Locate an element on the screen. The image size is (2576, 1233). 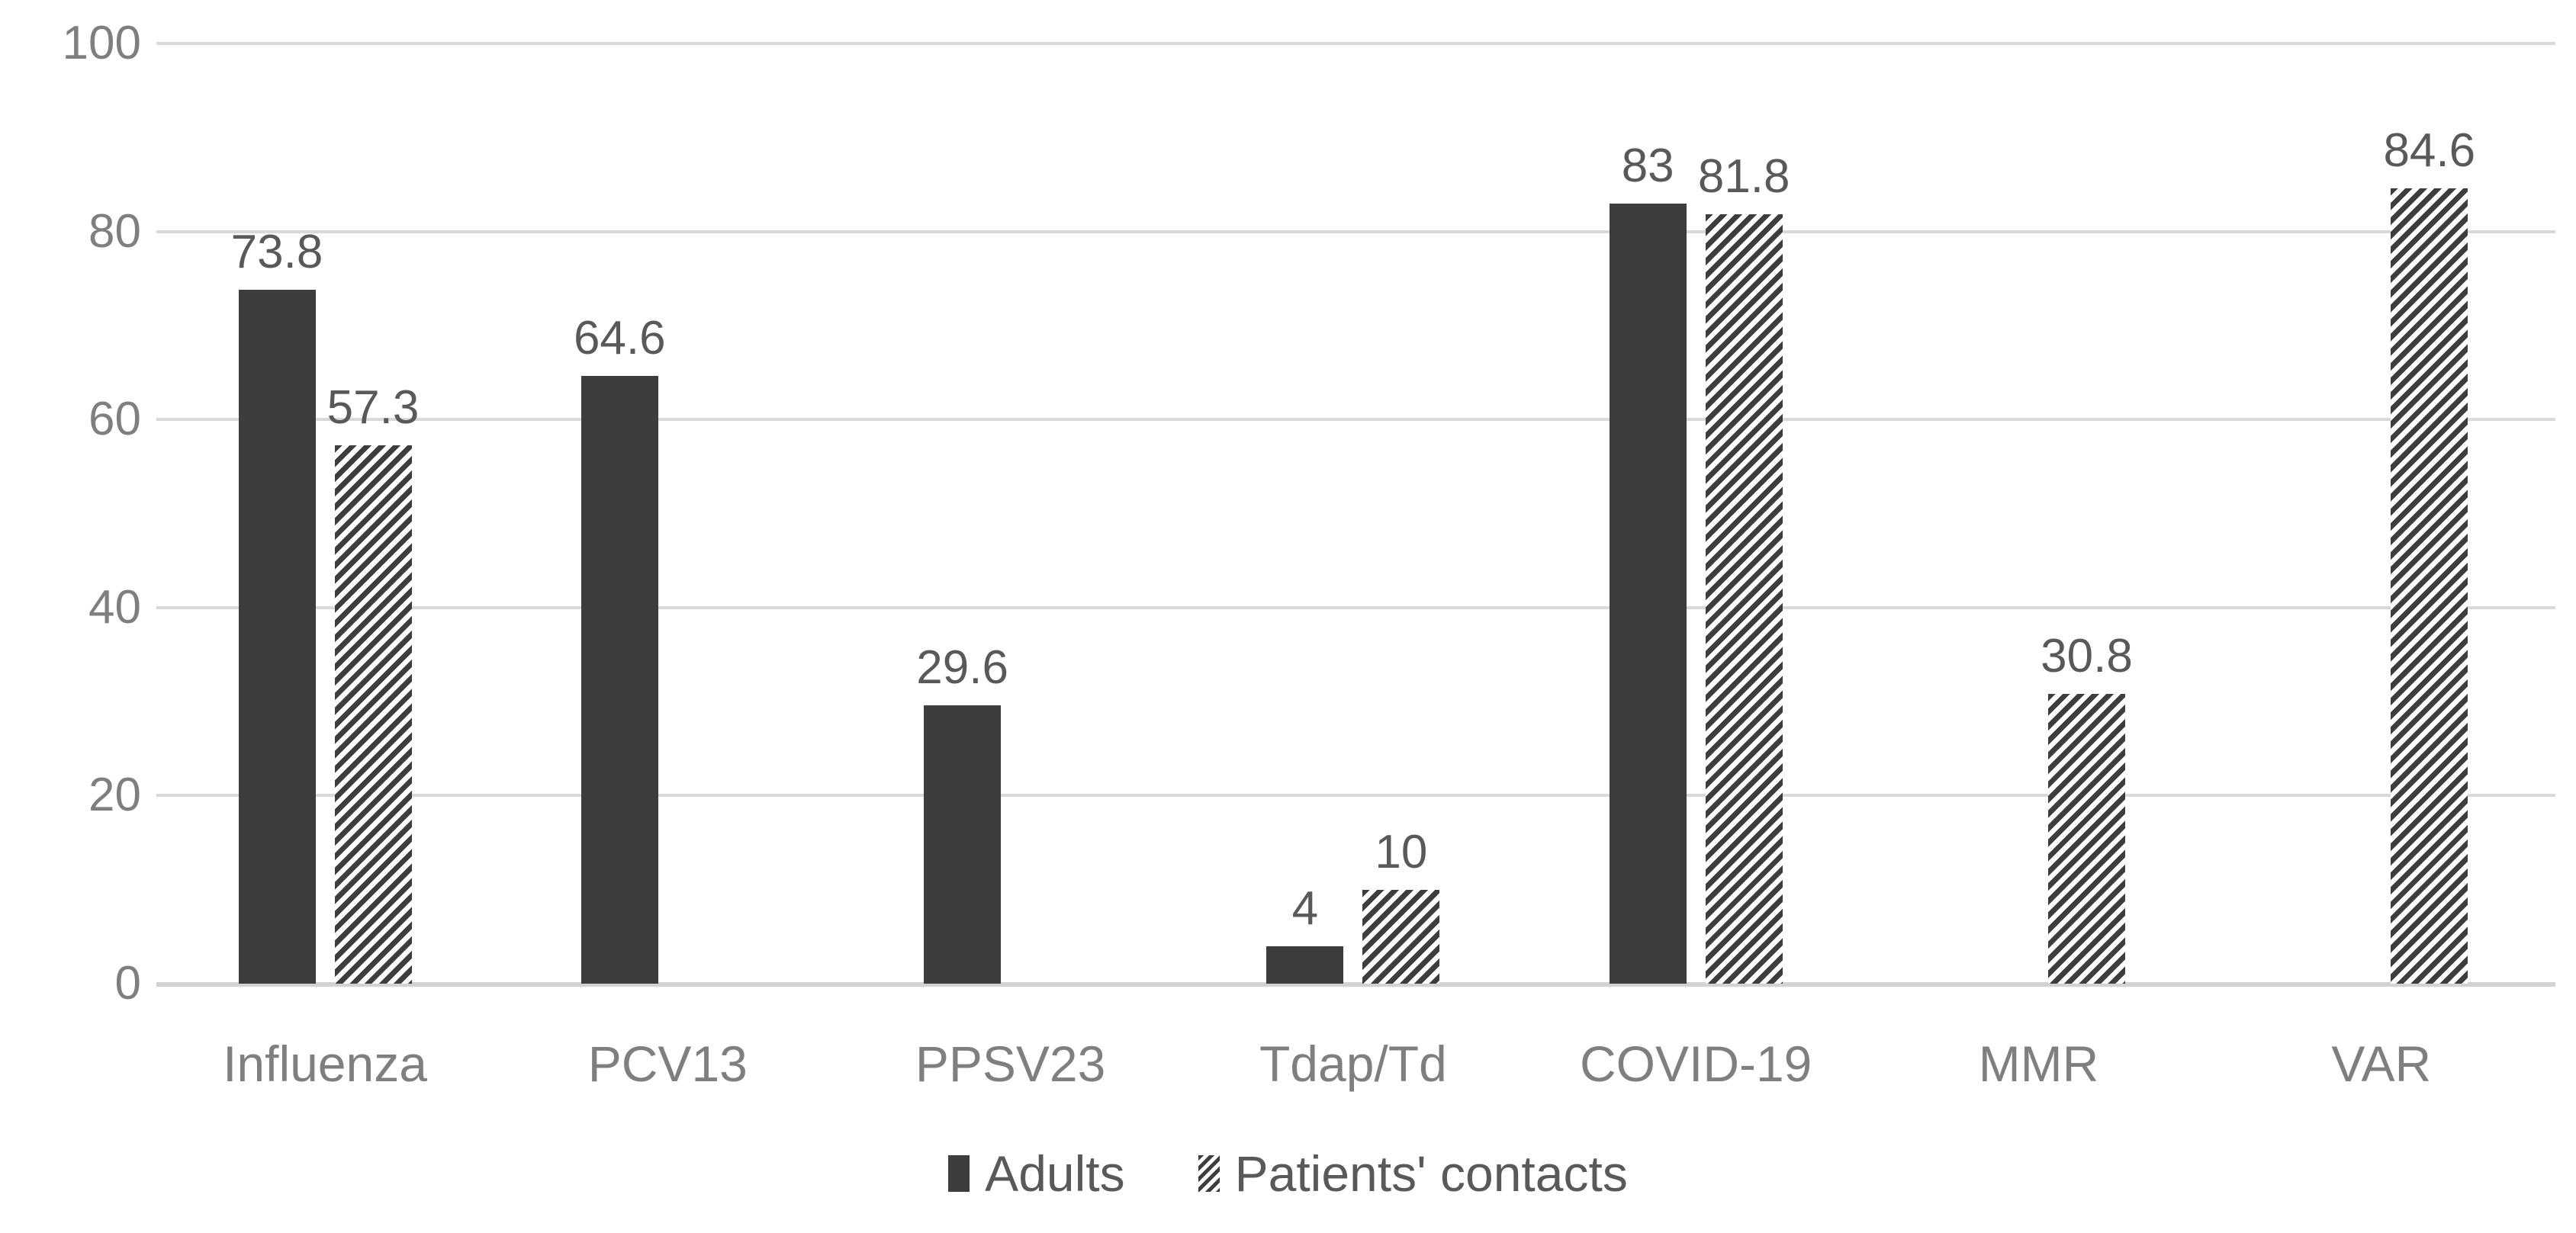
x-label-tdap-td: Tdap/Td is located at coordinates (1353, 1064).